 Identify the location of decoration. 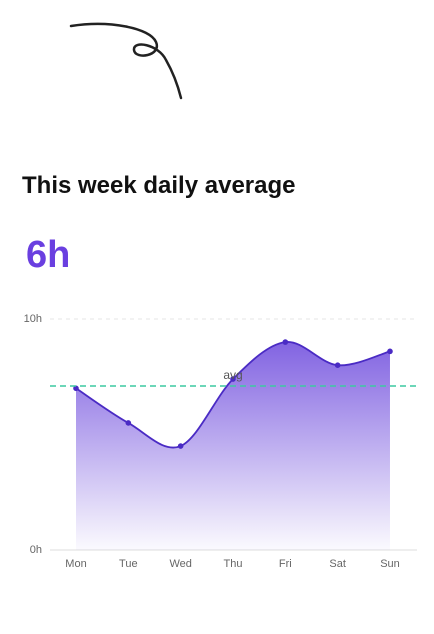
(126, 61).